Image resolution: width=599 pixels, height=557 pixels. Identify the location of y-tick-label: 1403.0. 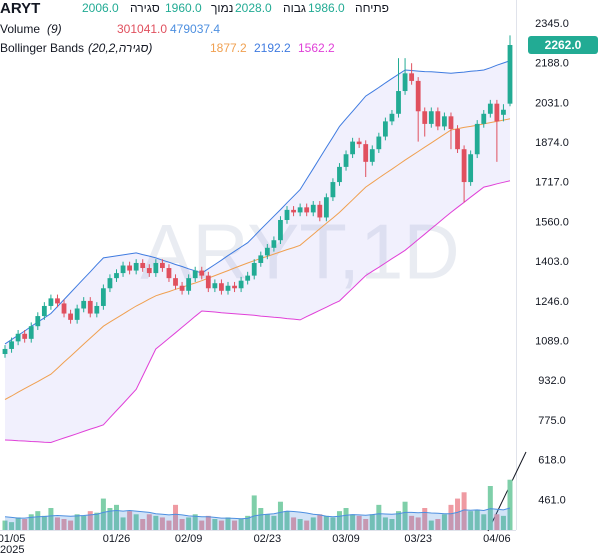
(552, 262).